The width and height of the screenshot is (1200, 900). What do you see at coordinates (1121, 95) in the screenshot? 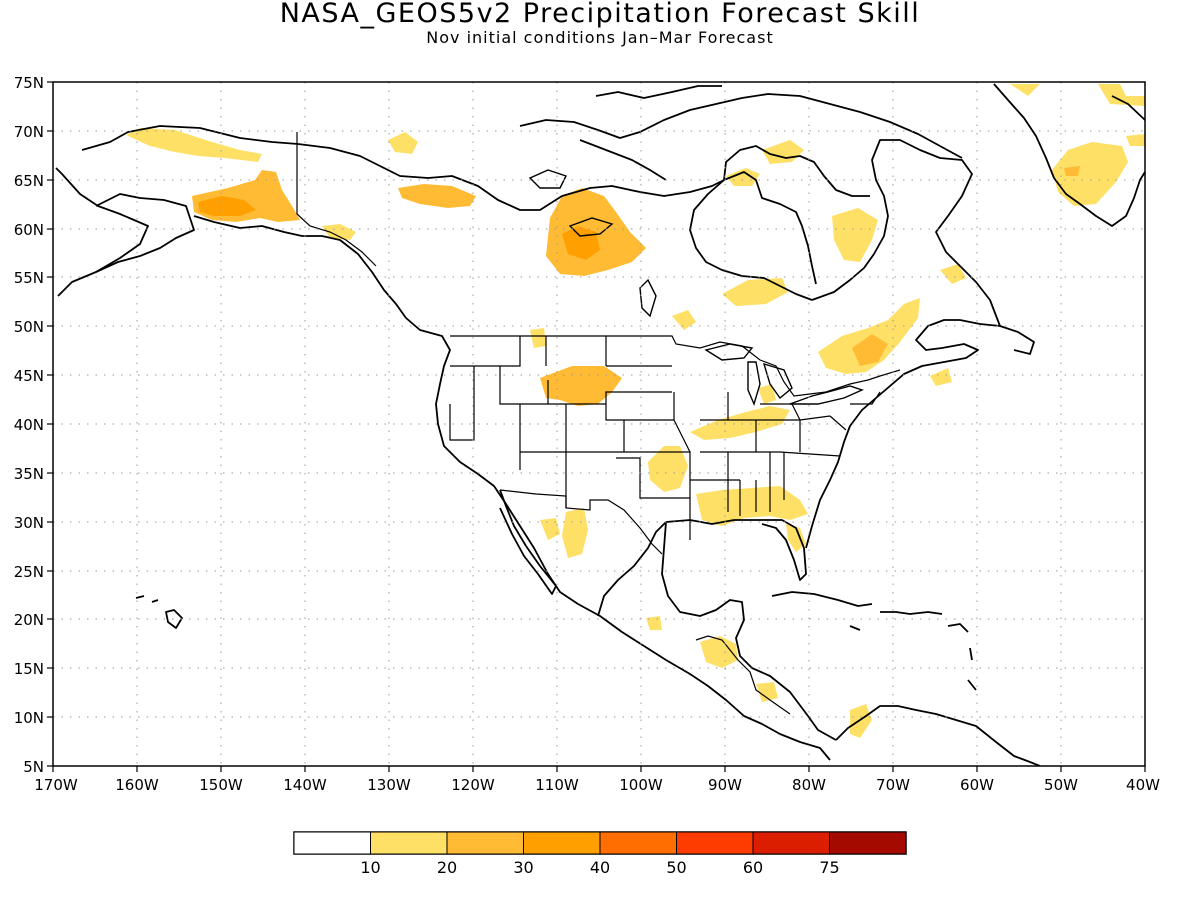
I see `skill-region-greenland-ne` at bounding box center [1121, 95].